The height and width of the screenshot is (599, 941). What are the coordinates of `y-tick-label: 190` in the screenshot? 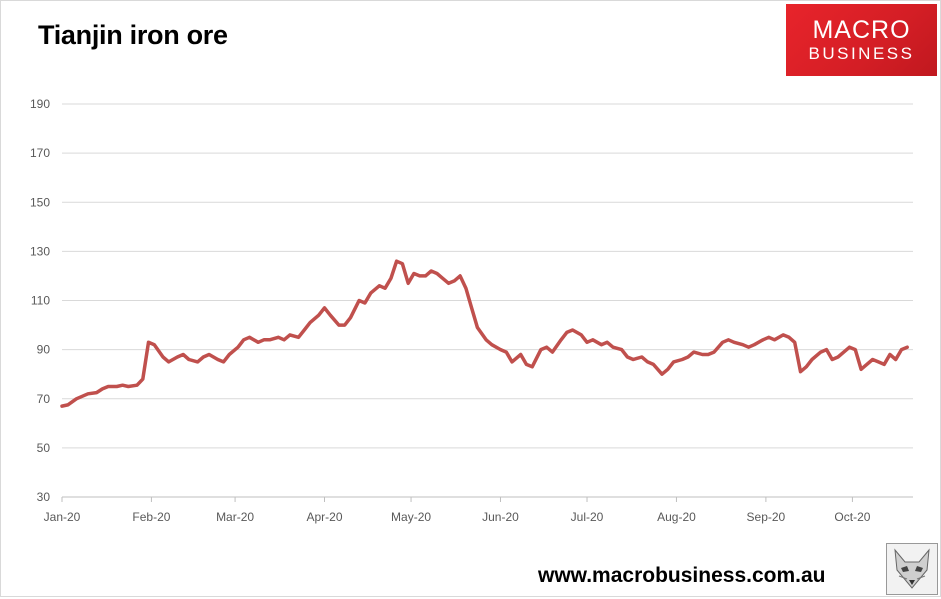 It's located at (40, 104).